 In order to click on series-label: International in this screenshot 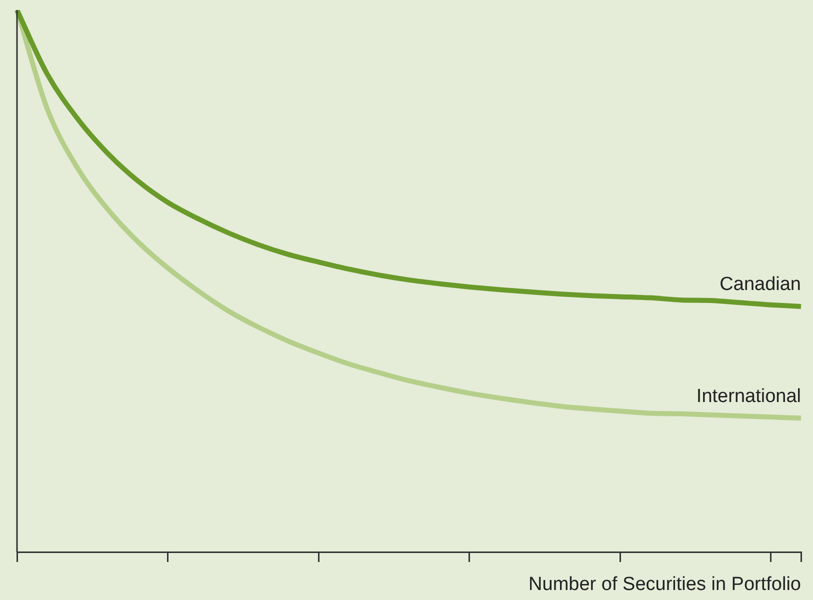, I will do `click(748, 396)`.